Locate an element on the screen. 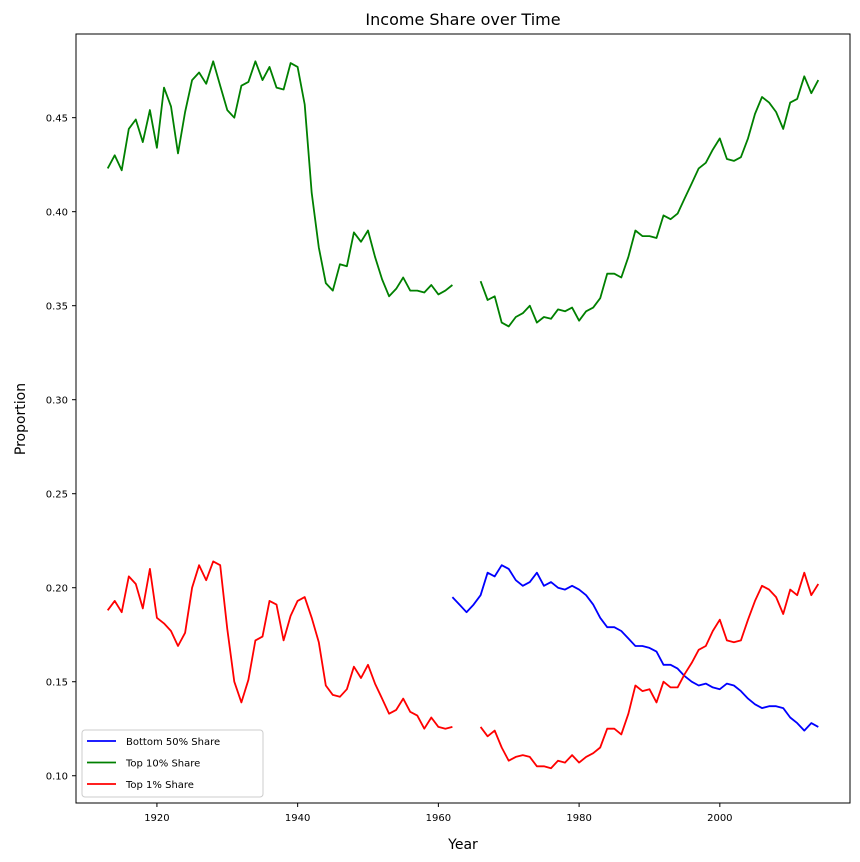  y-tick-label: 0.25 is located at coordinates (57, 495).